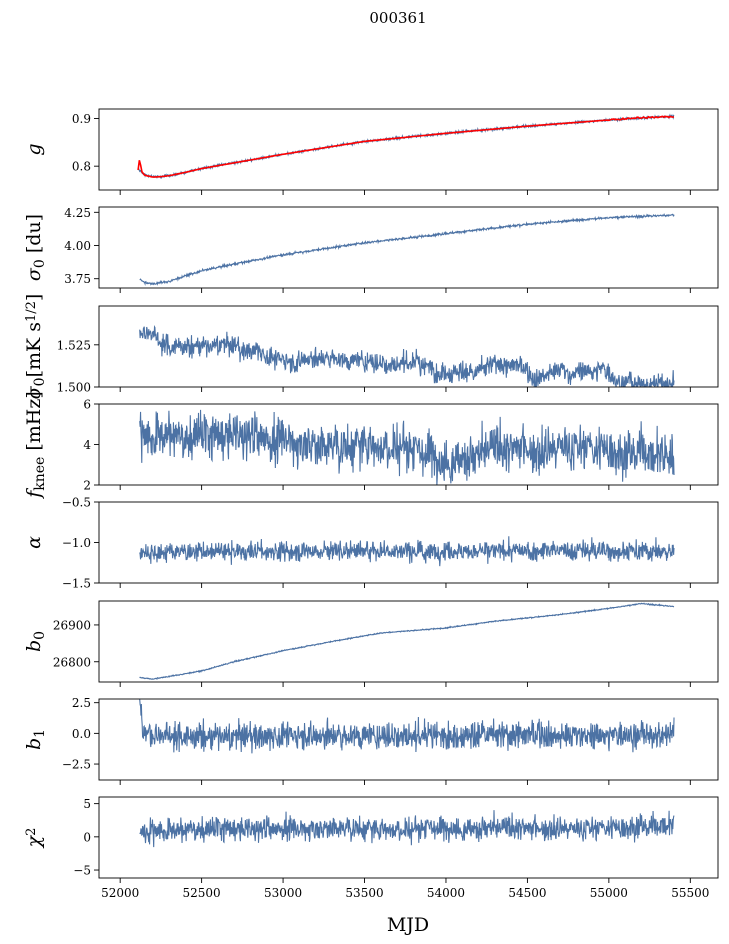 Image resolution: width=729 pixels, height=944 pixels. Describe the element at coordinates (77, 279) in the screenshot. I see `y-tick-label: 3.75` at that location.